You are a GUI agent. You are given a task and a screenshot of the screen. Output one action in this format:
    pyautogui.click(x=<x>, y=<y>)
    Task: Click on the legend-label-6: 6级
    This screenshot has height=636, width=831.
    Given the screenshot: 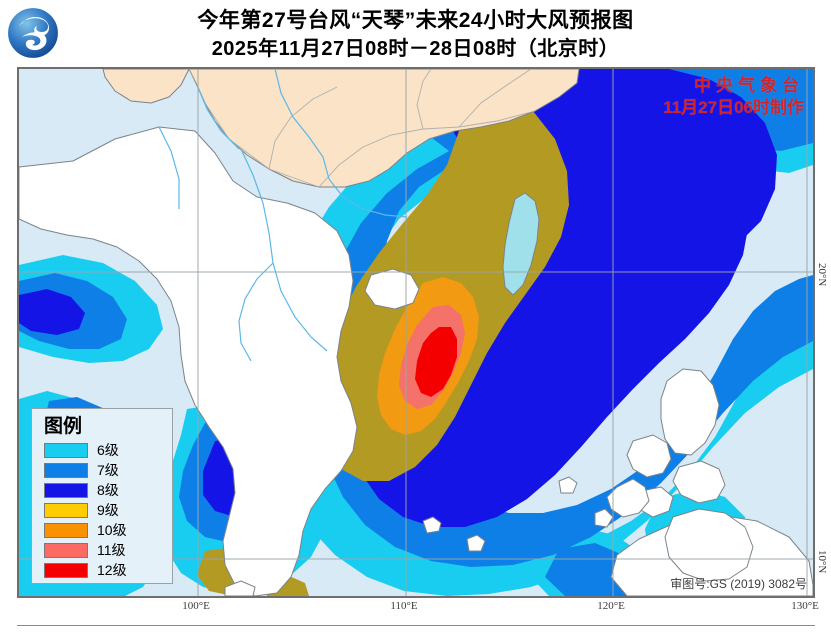 What is the action you would take?
    pyautogui.click(x=108, y=450)
    